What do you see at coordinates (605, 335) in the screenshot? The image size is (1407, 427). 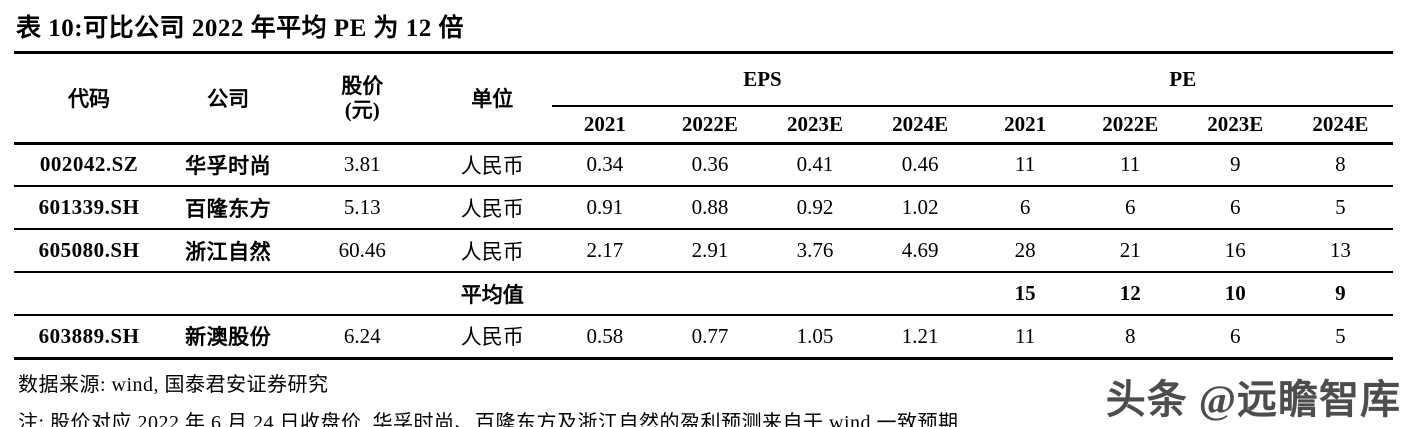 I see `cell-eps-2021: 0.58` at bounding box center [605, 335].